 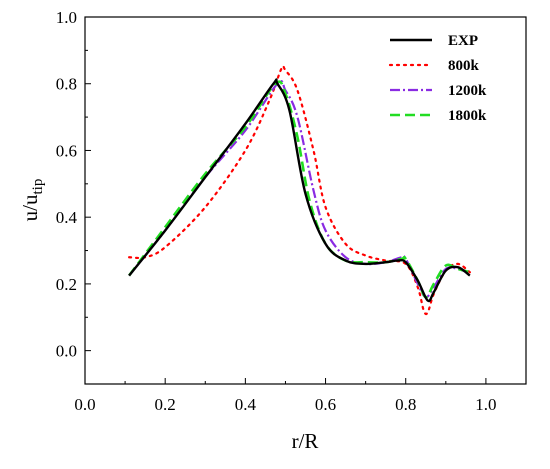 I want to click on legend-label-exp: EXP, so click(x=463, y=41).